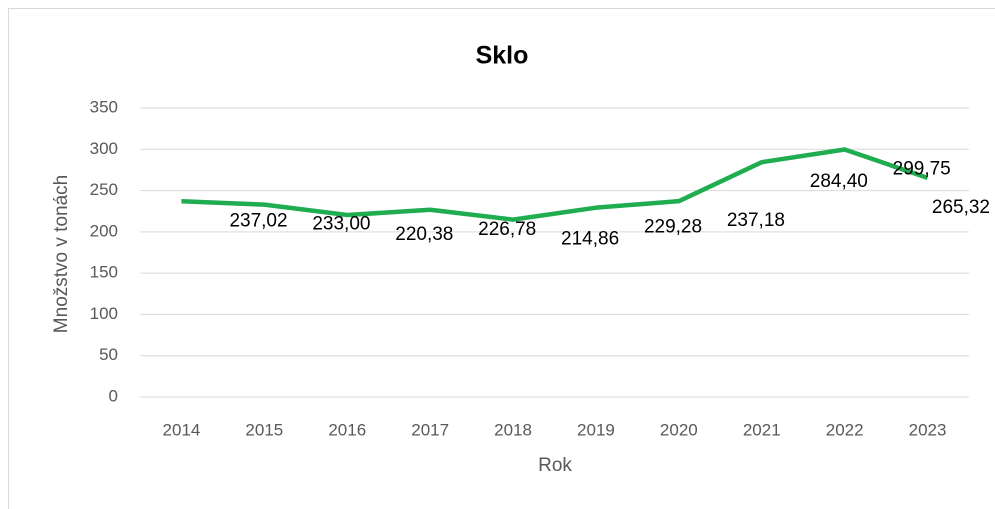 The height and width of the screenshot is (509, 995). I want to click on data-label: 299,75, so click(922, 169).